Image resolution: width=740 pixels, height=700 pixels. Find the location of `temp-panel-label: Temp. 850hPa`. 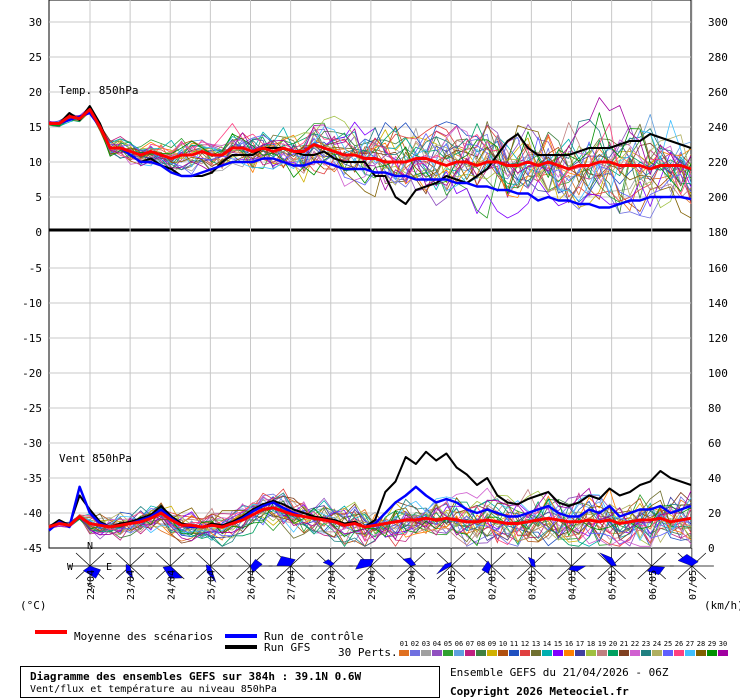

temp-panel-label: Temp. 850hPa is located at coordinates (98, 90).